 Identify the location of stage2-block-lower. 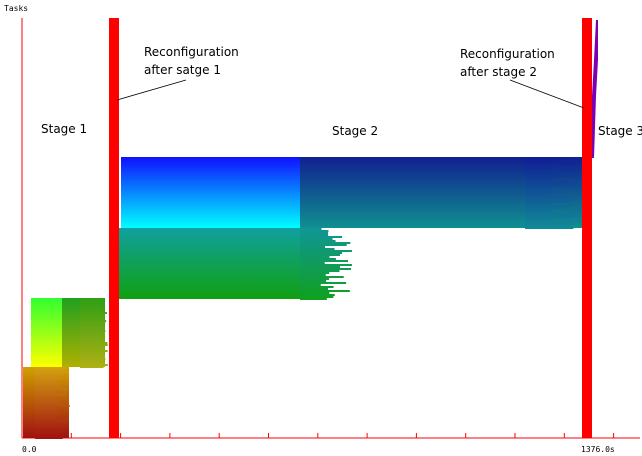
(217, 263).